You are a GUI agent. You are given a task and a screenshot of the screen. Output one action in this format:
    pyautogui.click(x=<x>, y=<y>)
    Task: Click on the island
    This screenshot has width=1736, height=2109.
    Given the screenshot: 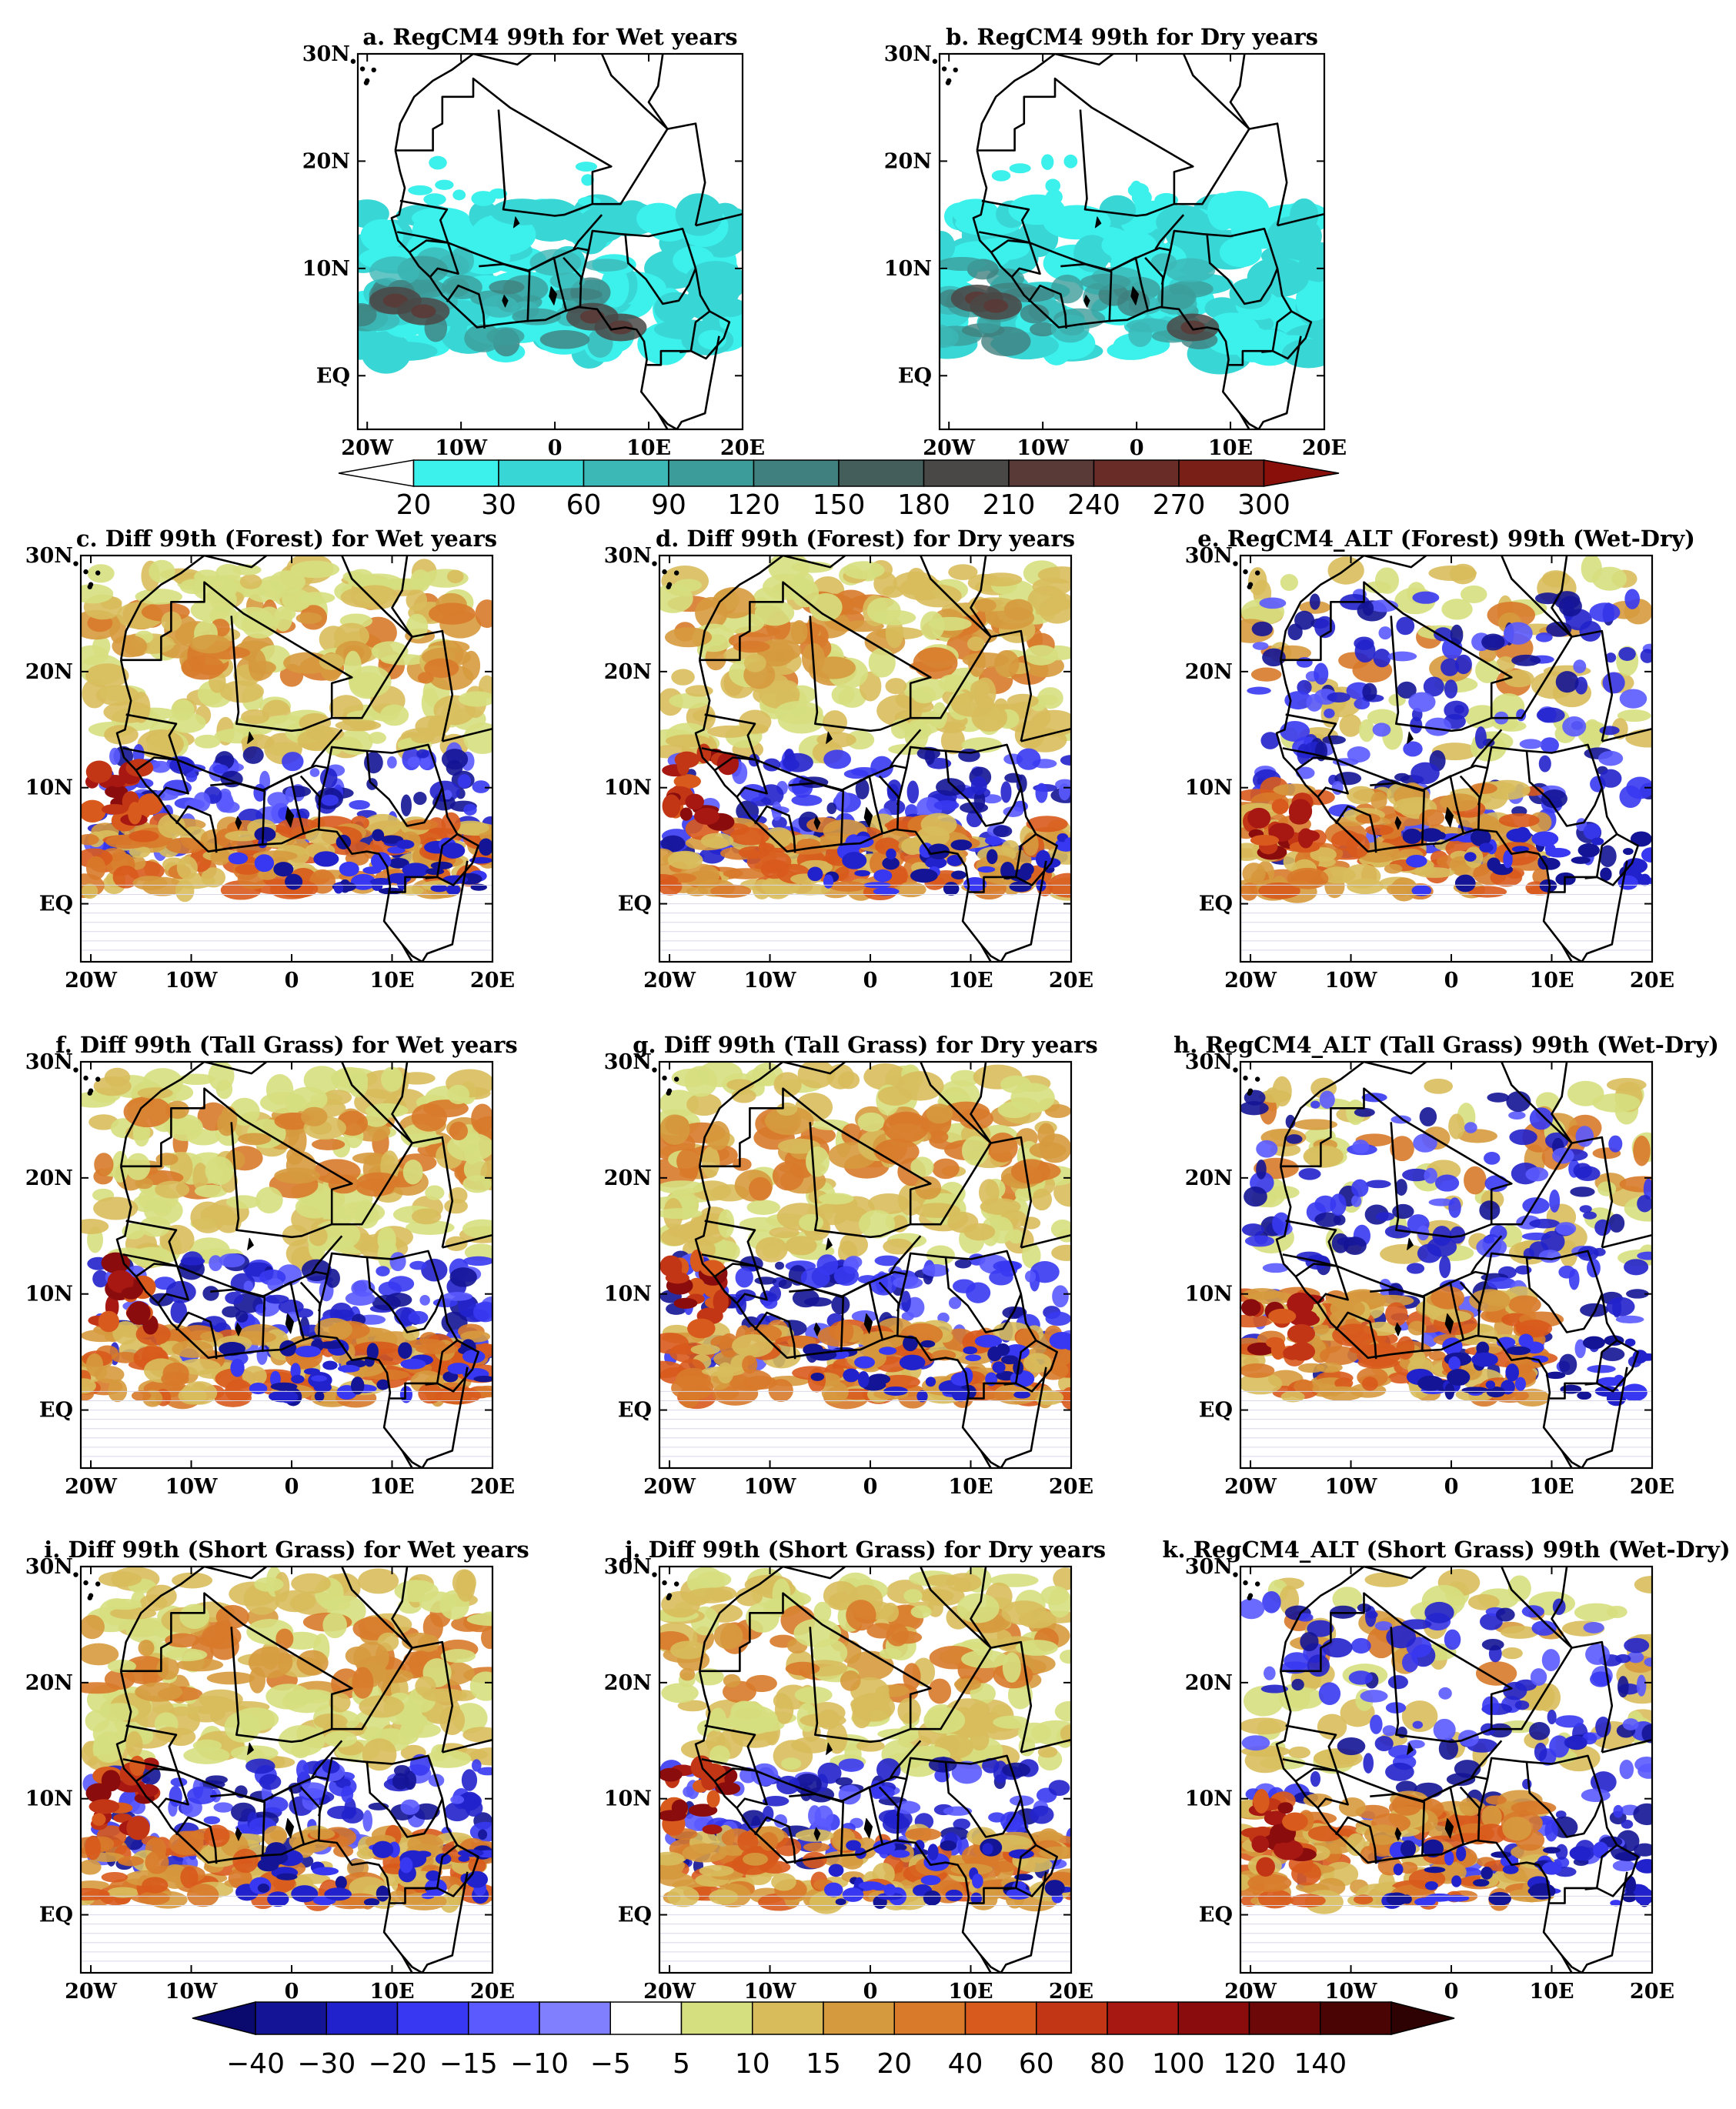 What is the action you would take?
    pyautogui.click(x=1257, y=1079)
    